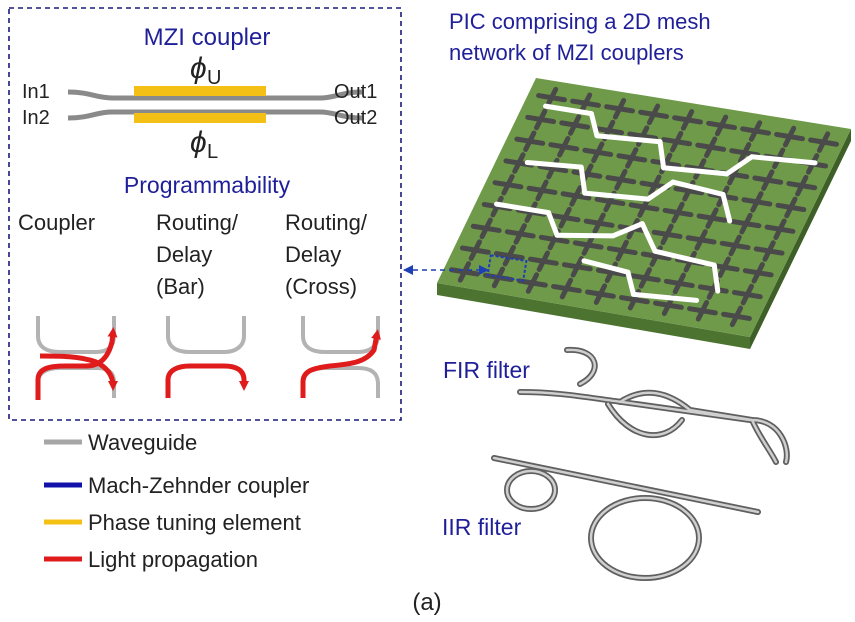 This screenshot has height=622, width=855. I want to click on iir-label: IIR filter, so click(482, 527).